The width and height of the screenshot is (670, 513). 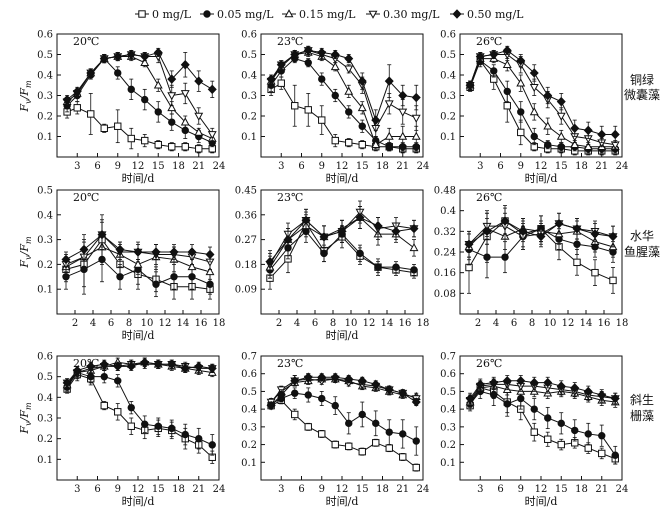 I want to click on temperature-label: 26℃, so click(x=489, y=41).